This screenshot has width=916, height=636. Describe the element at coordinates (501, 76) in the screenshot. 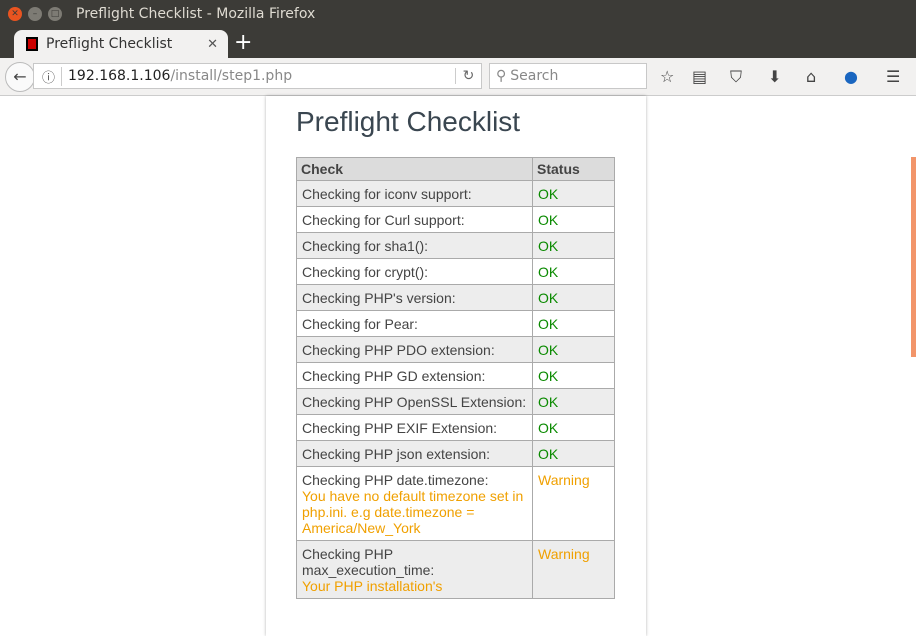

I see `search-icon: ⚲` at that location.